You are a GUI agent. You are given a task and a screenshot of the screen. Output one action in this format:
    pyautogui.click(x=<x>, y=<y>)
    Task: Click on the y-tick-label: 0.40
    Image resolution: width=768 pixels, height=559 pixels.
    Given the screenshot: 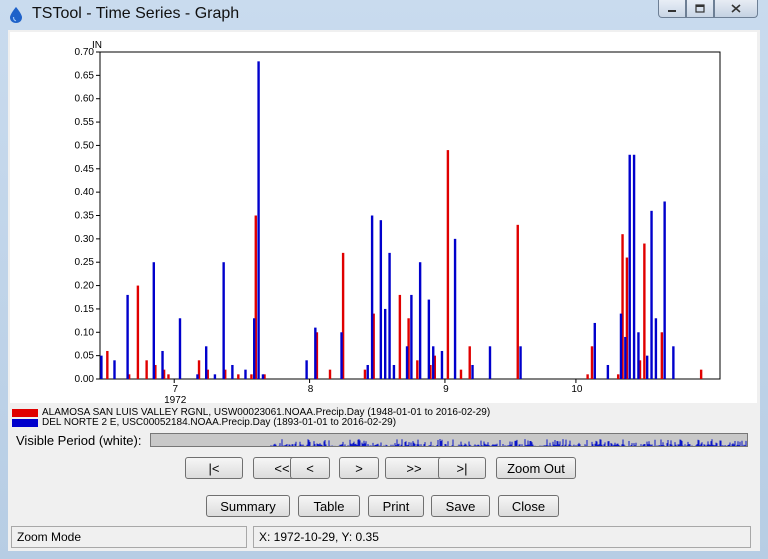 What is the action you would take?
    pyautogui.click(x=85, y=192)
    